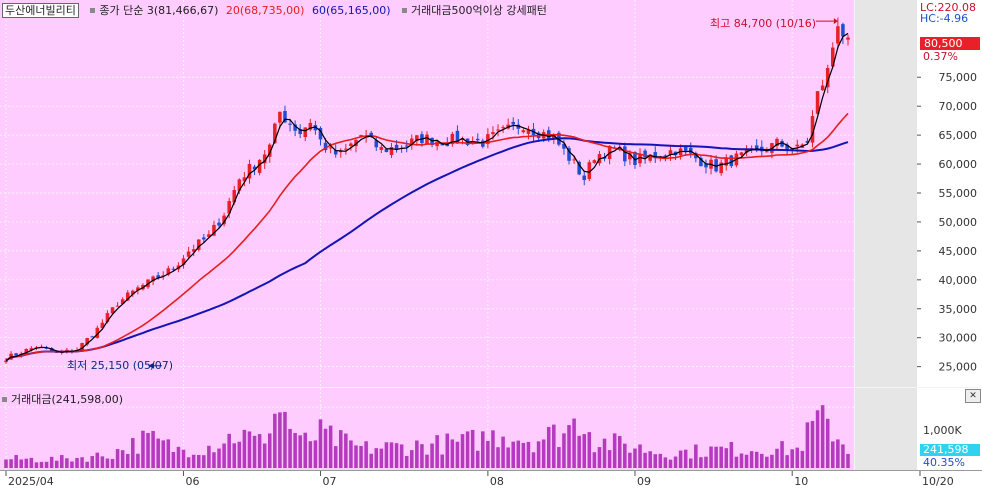 The height and width of the screenshot is (490, 982). I want to click on y-tick-label: 65,000, so click(958, 135).